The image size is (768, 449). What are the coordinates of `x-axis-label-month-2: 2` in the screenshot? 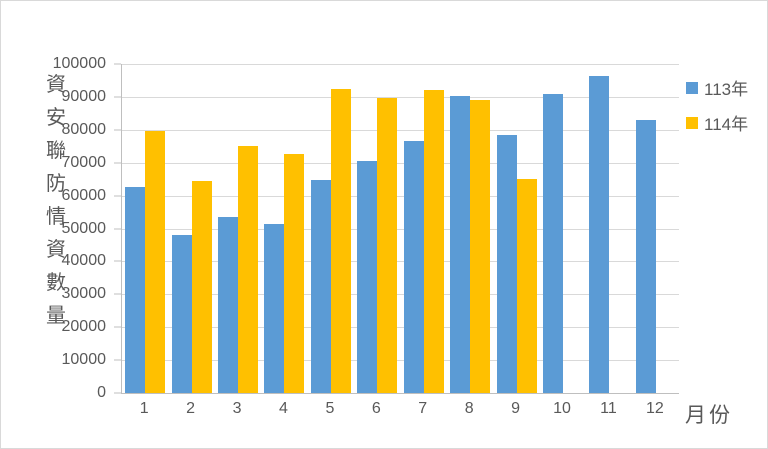 It's located at (191, 408).